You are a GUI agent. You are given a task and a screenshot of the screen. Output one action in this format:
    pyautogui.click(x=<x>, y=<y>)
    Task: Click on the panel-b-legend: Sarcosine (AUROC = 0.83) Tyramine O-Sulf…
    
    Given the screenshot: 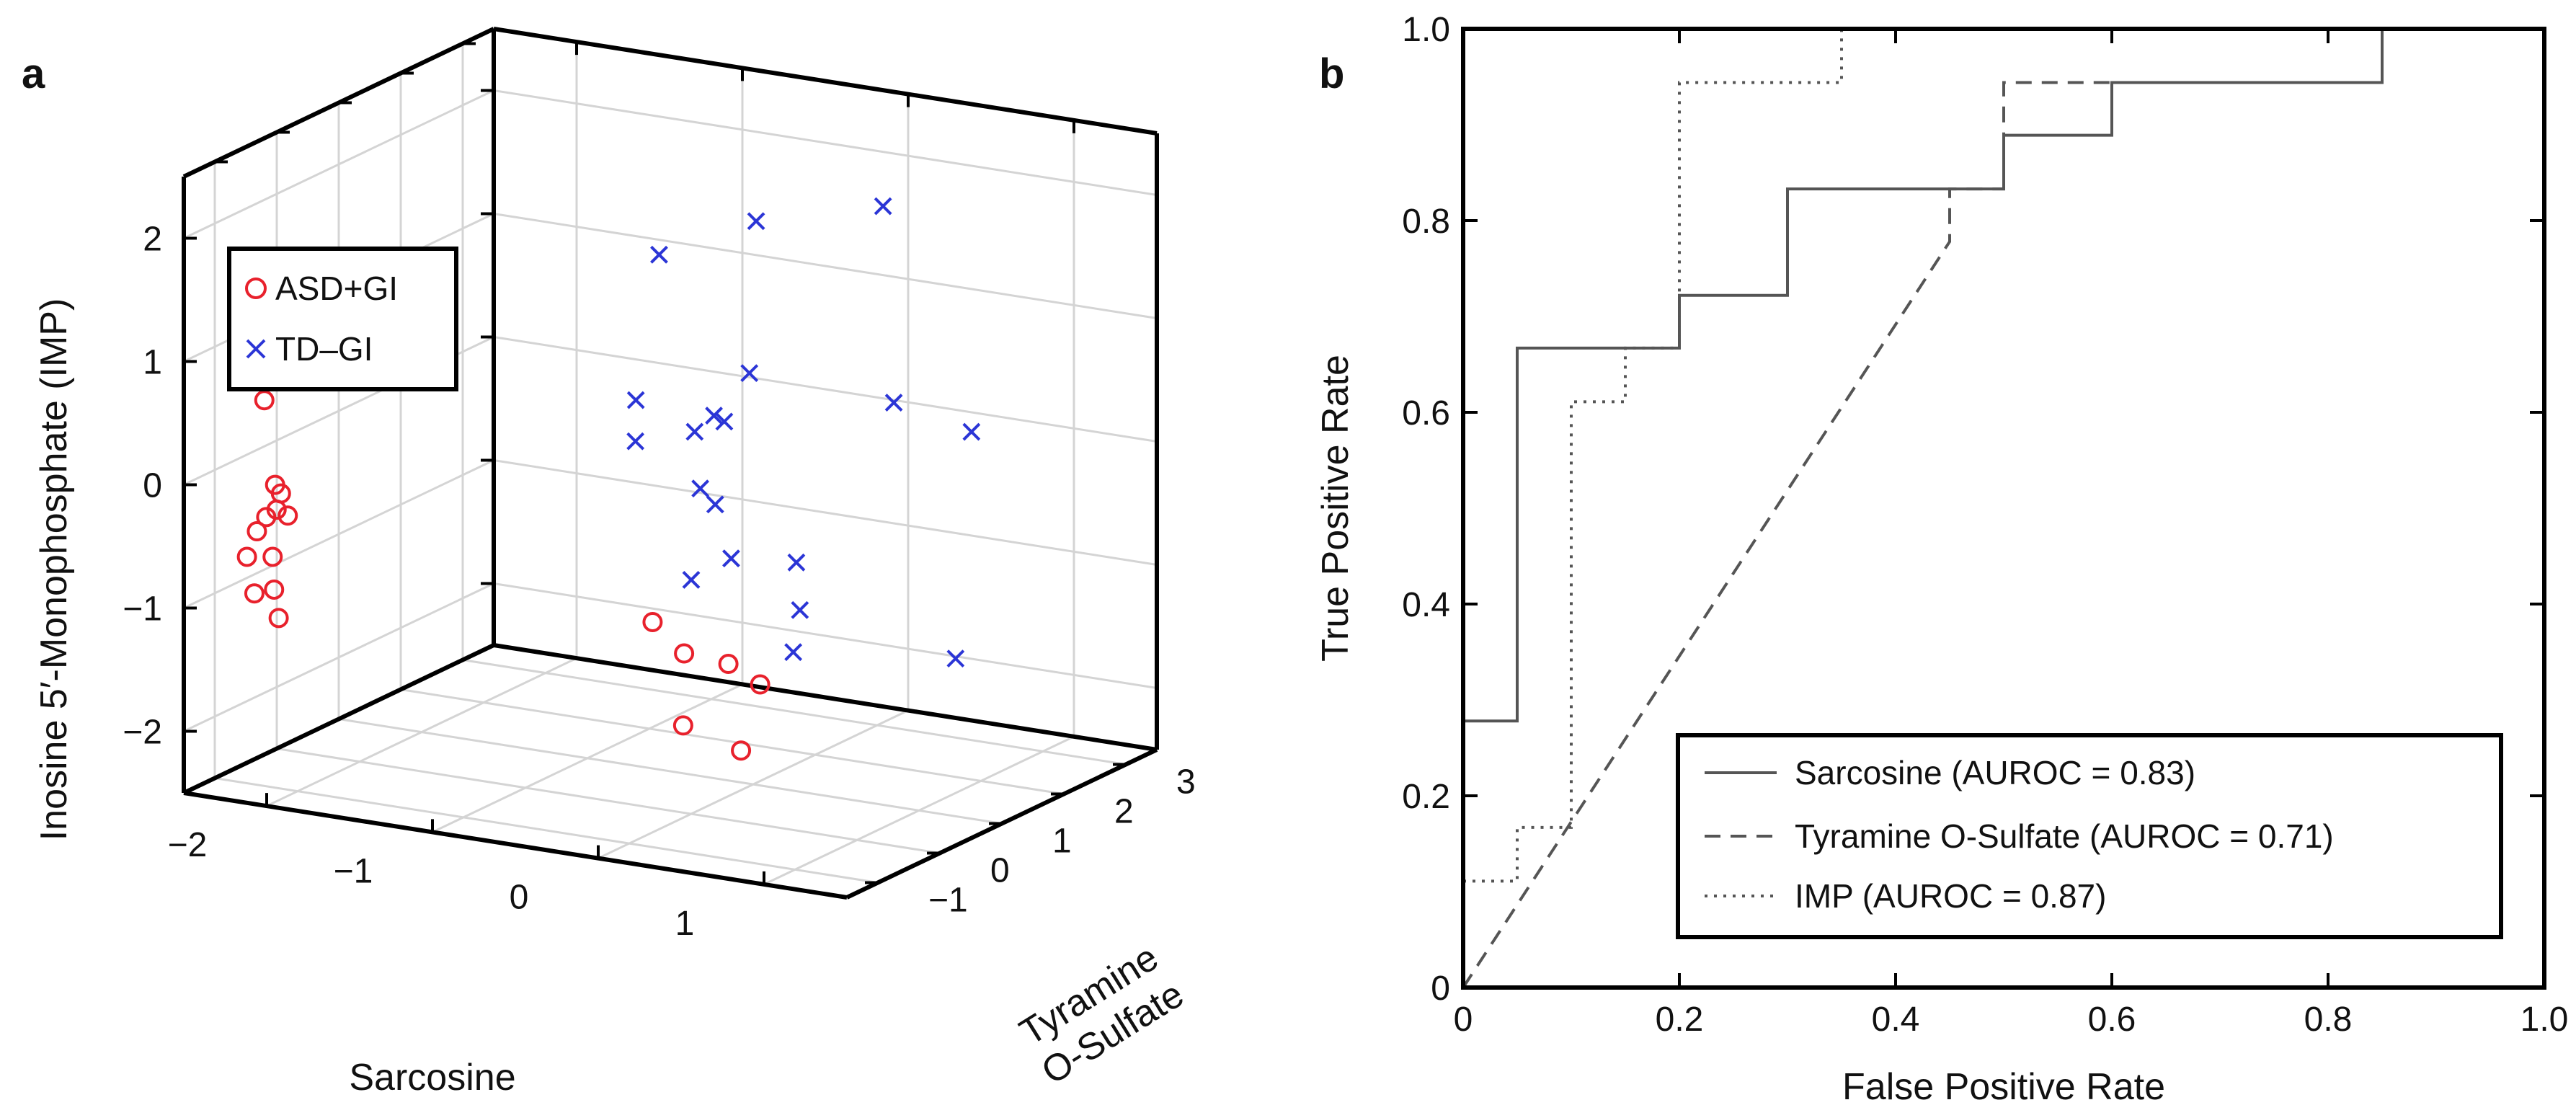 What is the action you would take?
    pyautogui.click(x=2089, y=836)
    